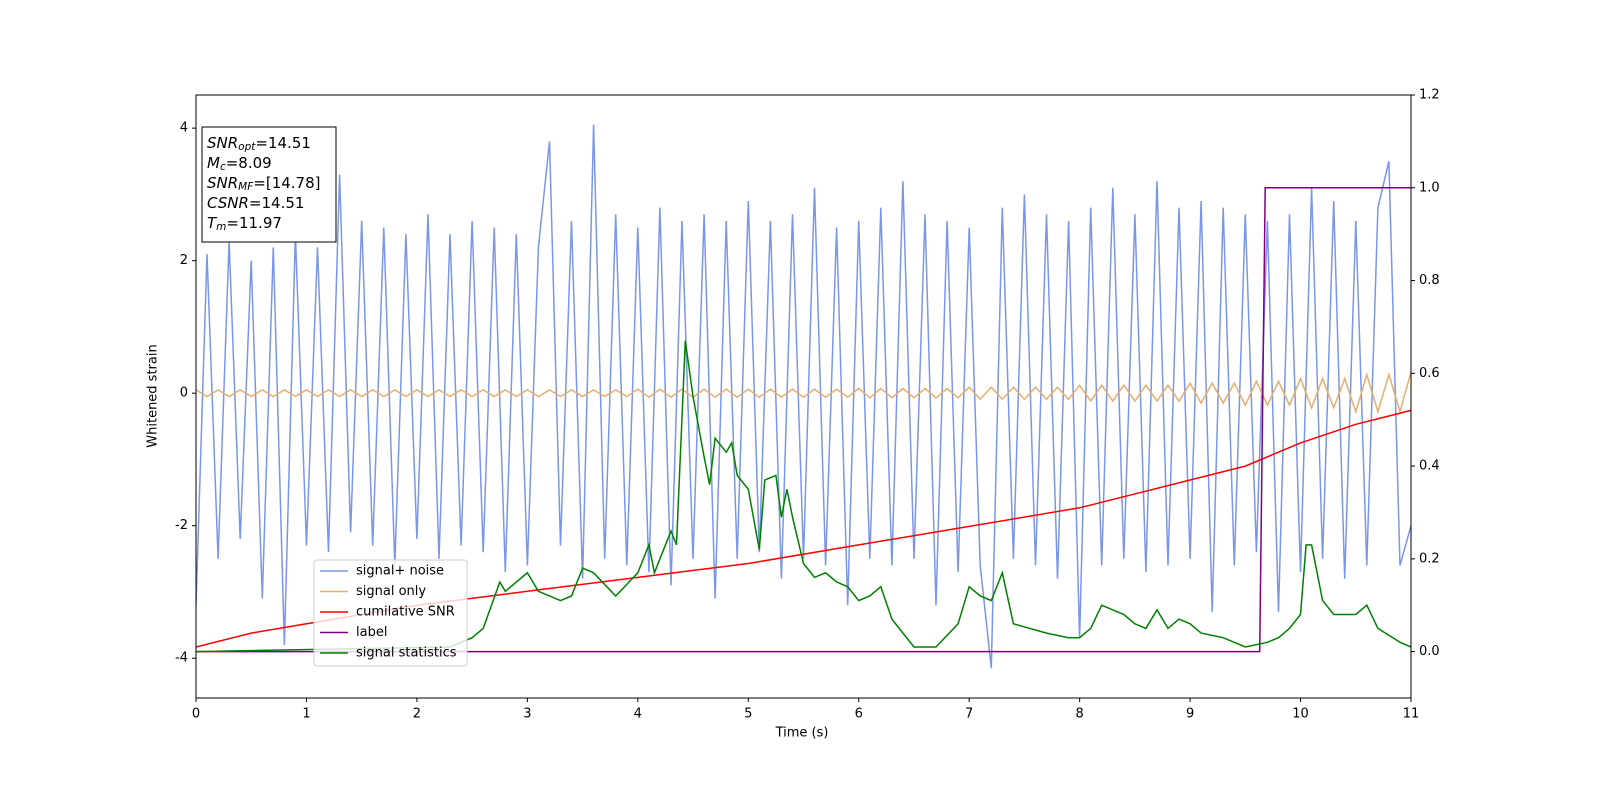 This screenshot has width=1600, height=800. What do you see at coordinates (802, 733) in the screenshot?
I see `x-axis-label: Time (s)` at bounding box center [802, 733].